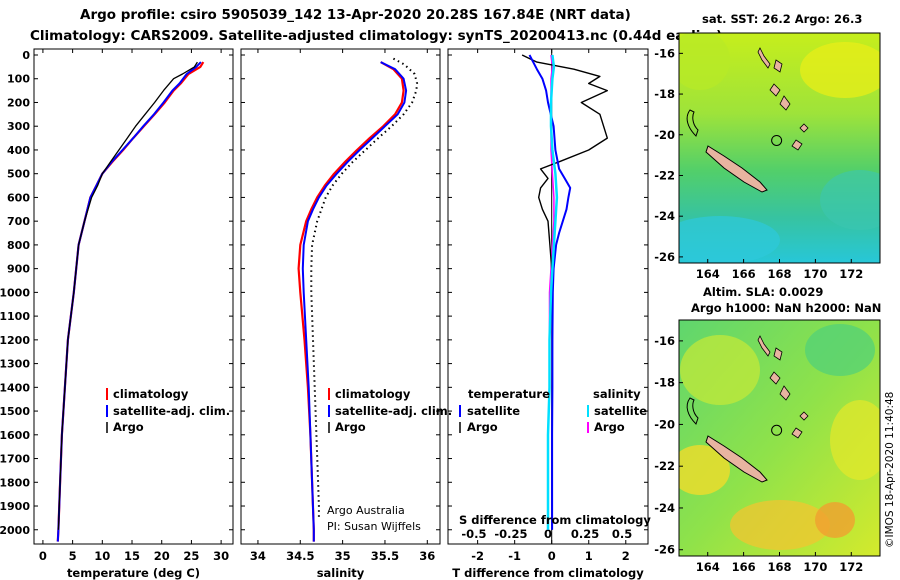 The width and height of the screenshot is (900, 580). What do you see at coordinates (18, 79) in the screenshot?
I see `depth-tick-label: 100` at bounding box center [18, 79].